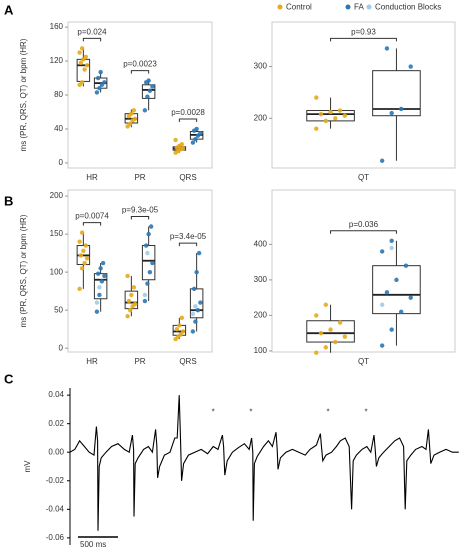 The width and height of the screenshot is (465, 550). I want to click on p-value: p=0.0074, so click(92, 216).